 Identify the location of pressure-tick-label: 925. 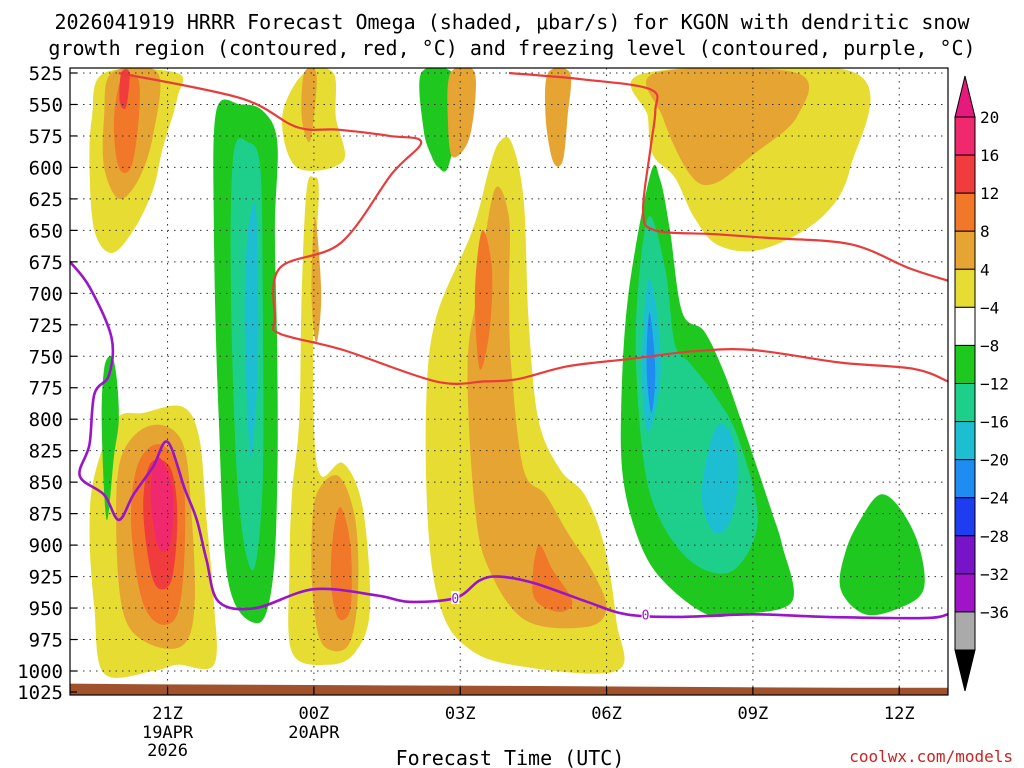
(46, 578).